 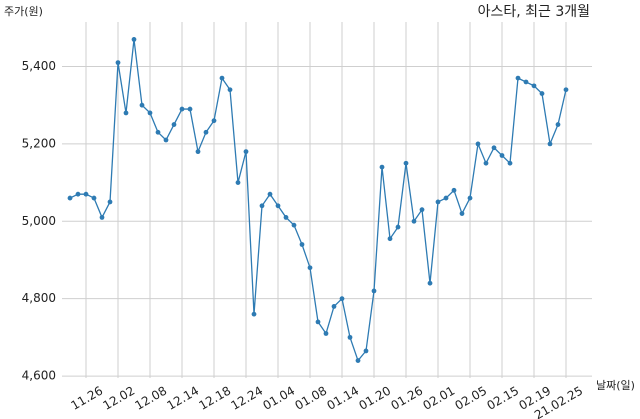 I want to click on x-axis-label: 날짜(일), so click(x=615, y=385).